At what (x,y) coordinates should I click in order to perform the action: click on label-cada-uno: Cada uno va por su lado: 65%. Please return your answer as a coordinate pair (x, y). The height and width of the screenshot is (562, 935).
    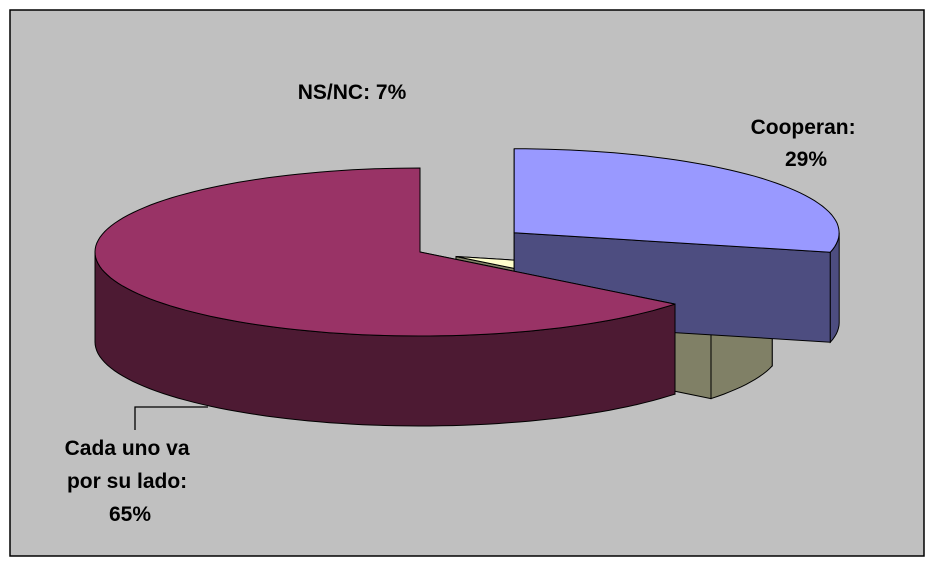
    Looking at the image, I should click on (130, 481).